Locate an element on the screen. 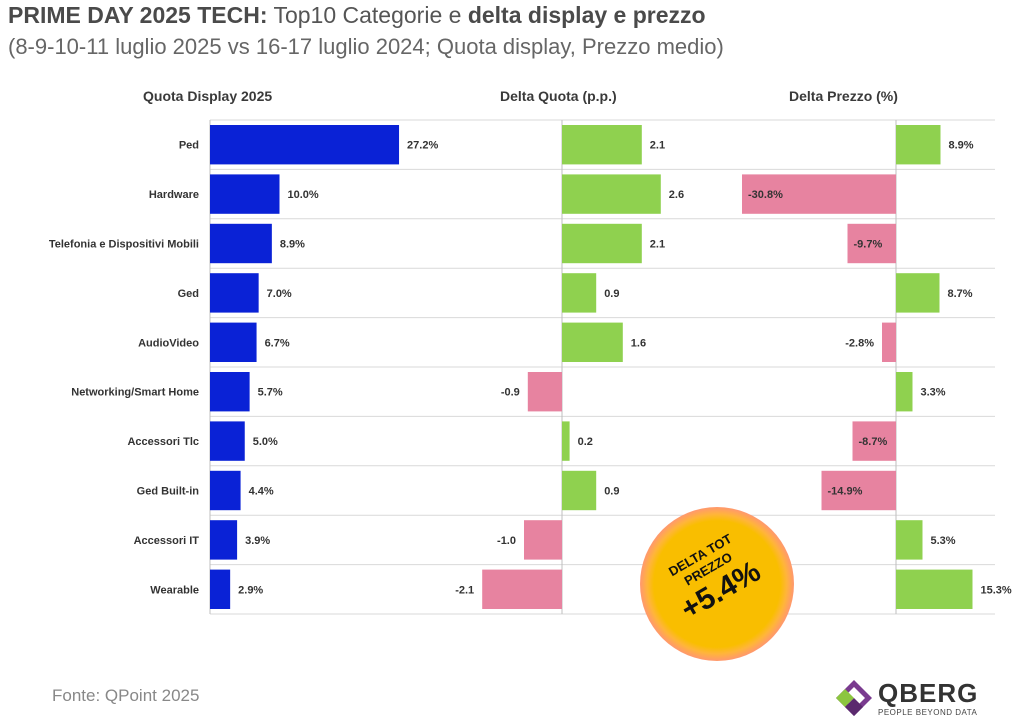 This screenshot has width=1024, height=722. qberg-logo-icon is located at coordinates (854, 698).